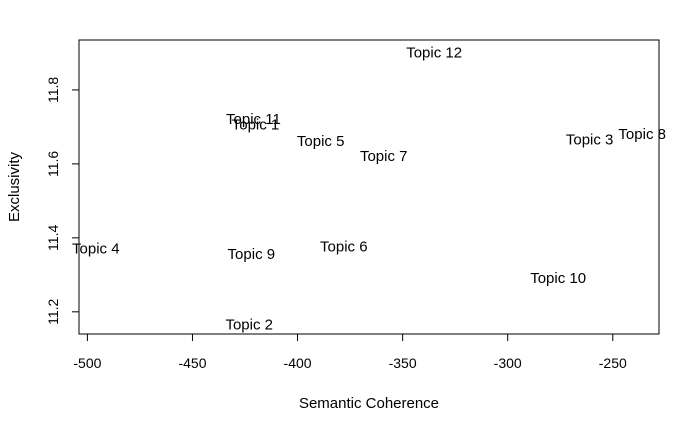 The height and width of the screenshot is (432, 700). I want to click on x-axis: -500 -450 -400 -350 -300 -250, so click(350, 352).